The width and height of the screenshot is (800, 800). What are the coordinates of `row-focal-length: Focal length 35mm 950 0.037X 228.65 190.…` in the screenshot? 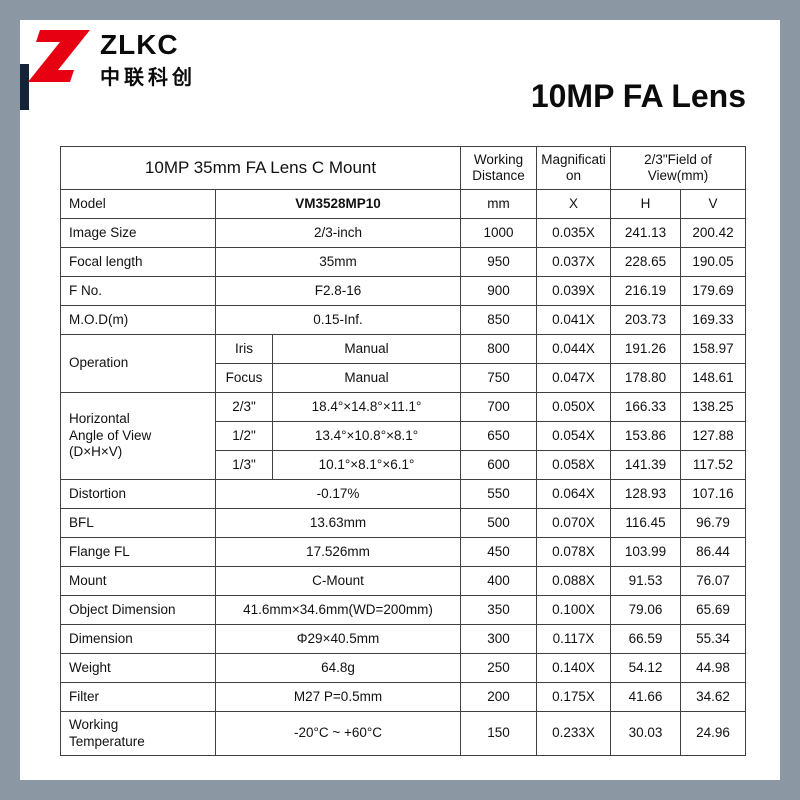 It's located at (403, 262).